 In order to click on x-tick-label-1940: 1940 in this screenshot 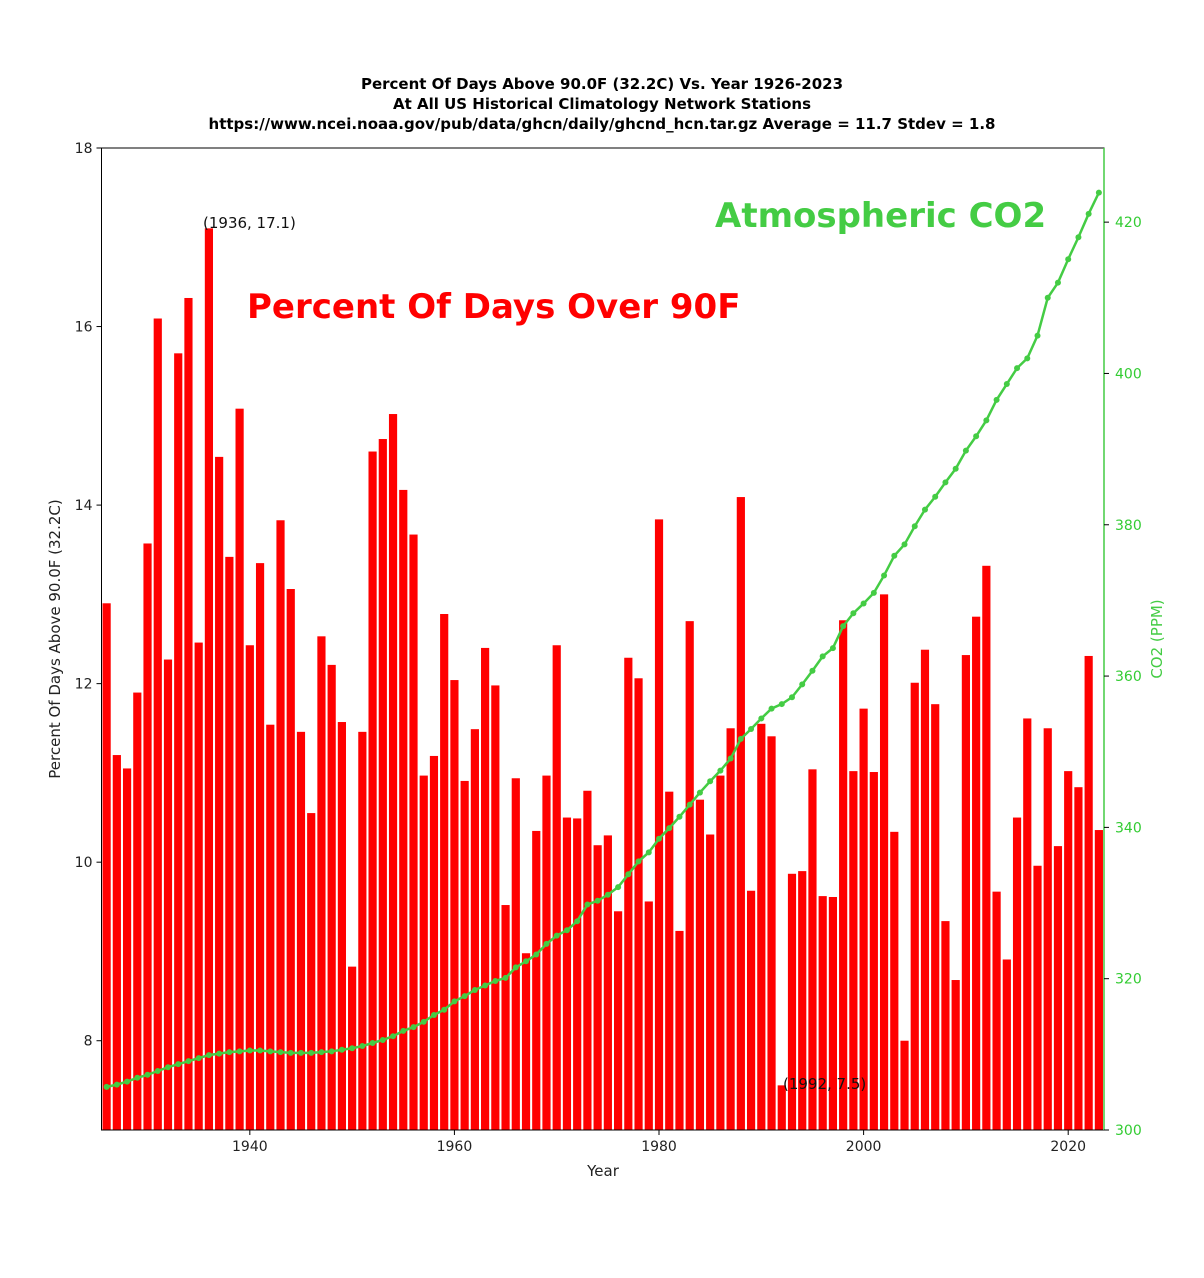, I will do `click(250, 1147)`.